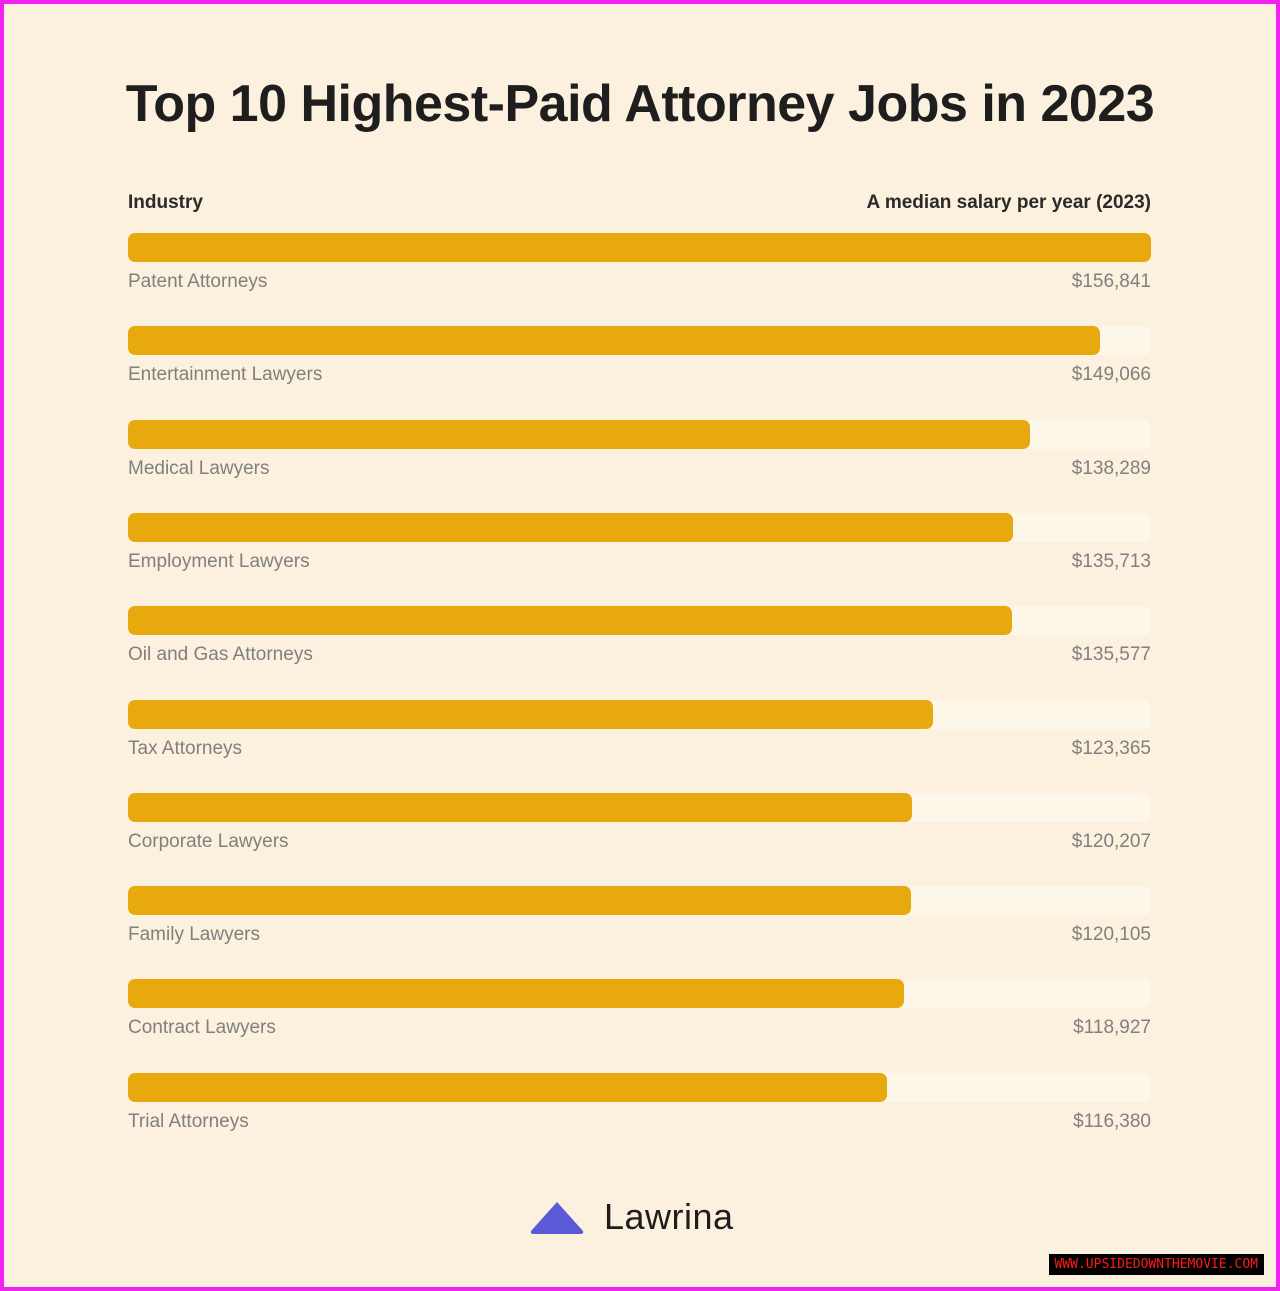  What do you see at coordinates (639, 837) in the screenshot?
I see `bar-row: Corporate Lawyers $120,207` at bounding box center [639, 837].